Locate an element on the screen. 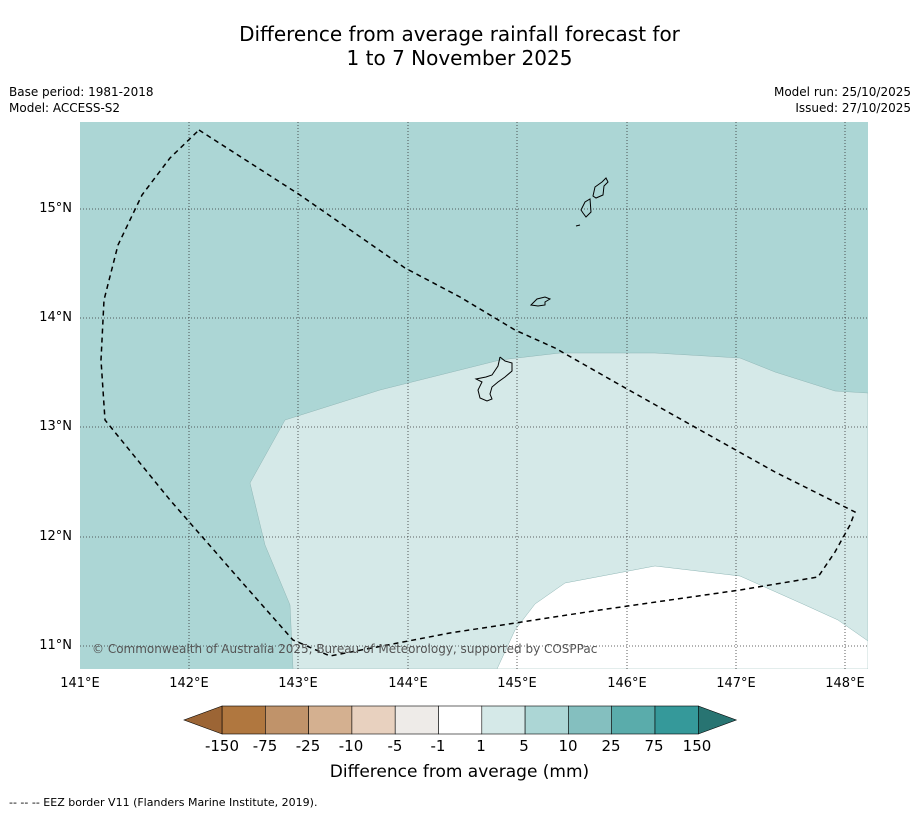  lat-label-12n: 12°N is located at coordinates (55, 536).